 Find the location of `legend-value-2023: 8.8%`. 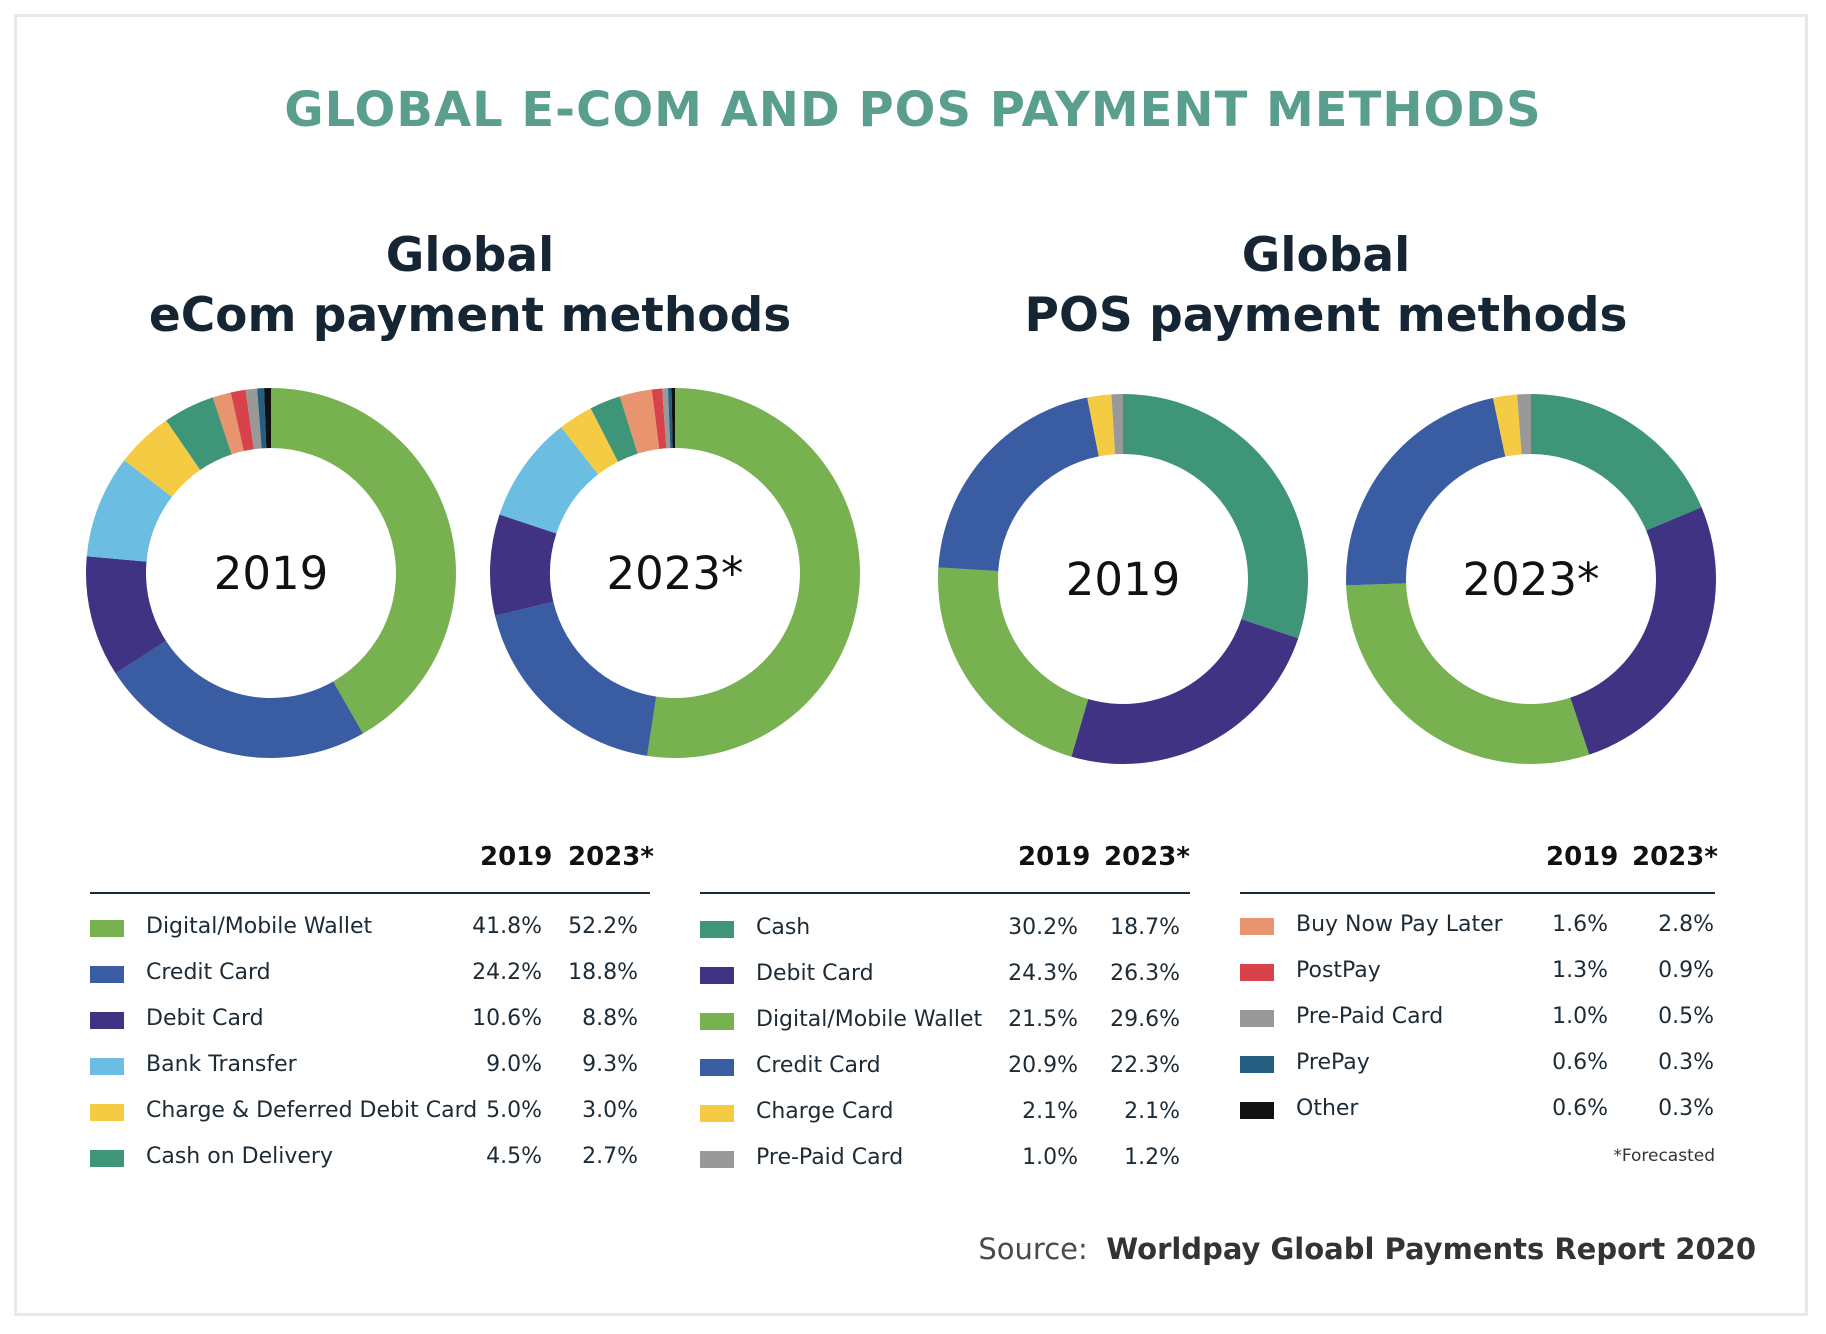

legend-value-2023: 8.8% is located at coordinates (610, 1018).